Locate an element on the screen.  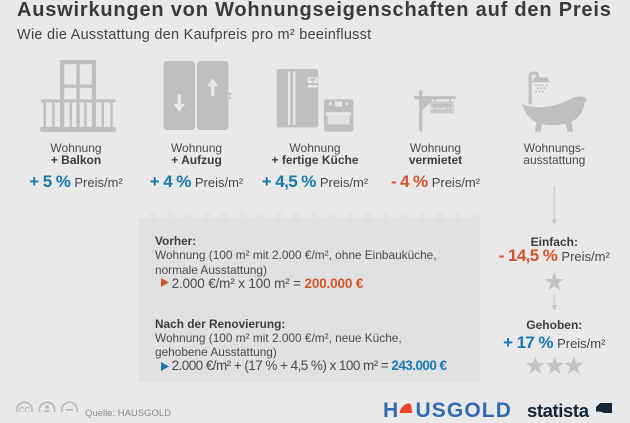
svg-text: VERMIETET is located at coordinates (442, 108).